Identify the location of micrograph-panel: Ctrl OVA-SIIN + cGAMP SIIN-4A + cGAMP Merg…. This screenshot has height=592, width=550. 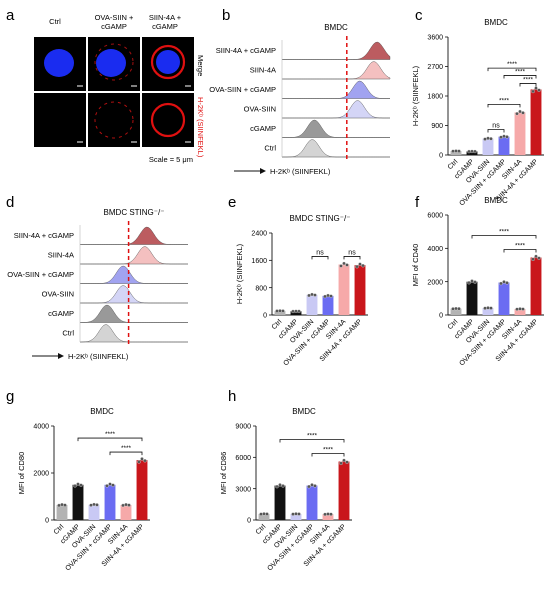
(119, 88).